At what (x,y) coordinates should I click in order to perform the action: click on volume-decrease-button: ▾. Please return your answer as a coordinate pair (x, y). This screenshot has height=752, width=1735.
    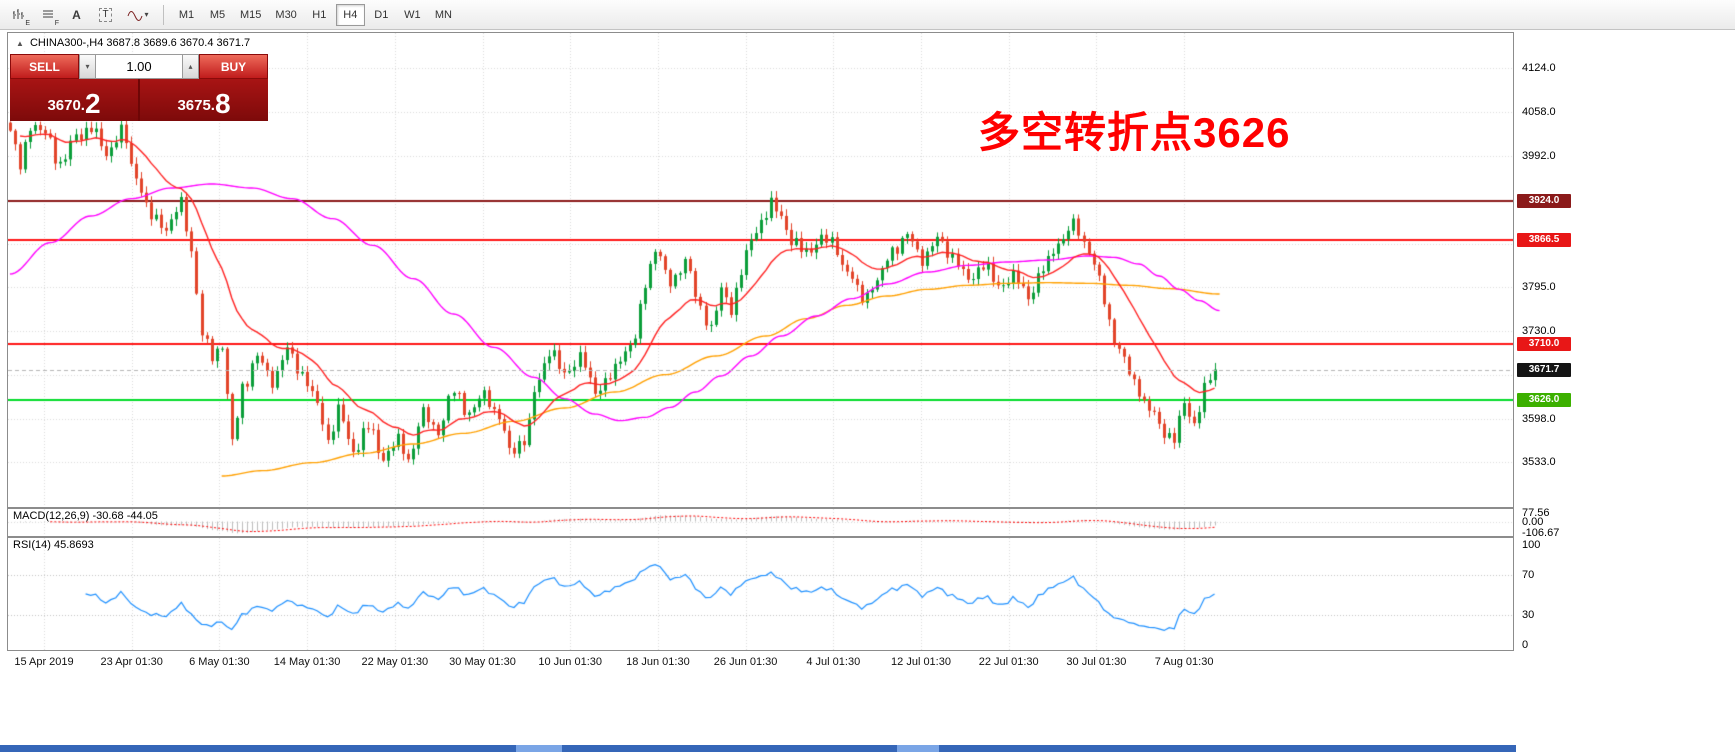
    Looking at the image, I should click on (87, 66).